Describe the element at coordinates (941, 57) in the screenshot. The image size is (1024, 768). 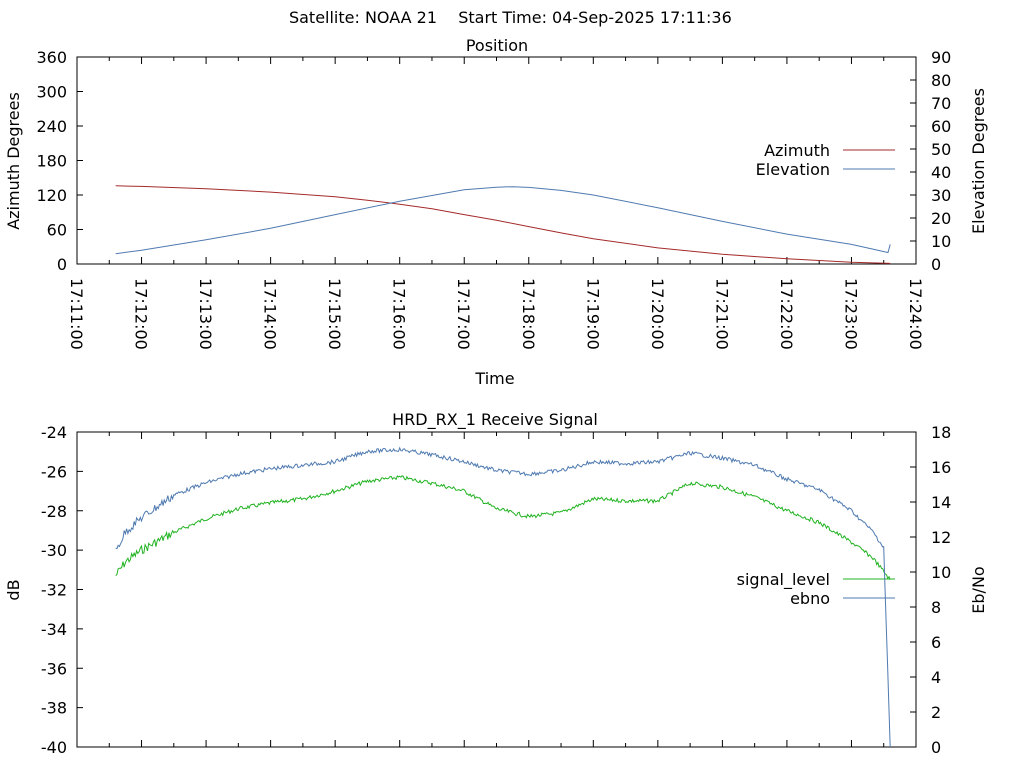
I see `y2-tick-label: 90` at that location.